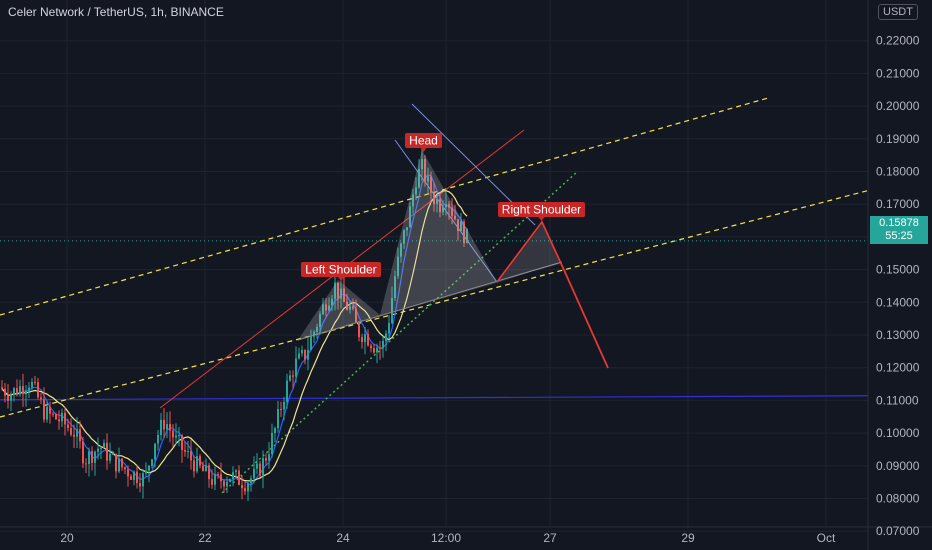 This screenshot has width=932, height=550. I want to click on left-shoulder-label: Left Shoulder, so click(340, 270).